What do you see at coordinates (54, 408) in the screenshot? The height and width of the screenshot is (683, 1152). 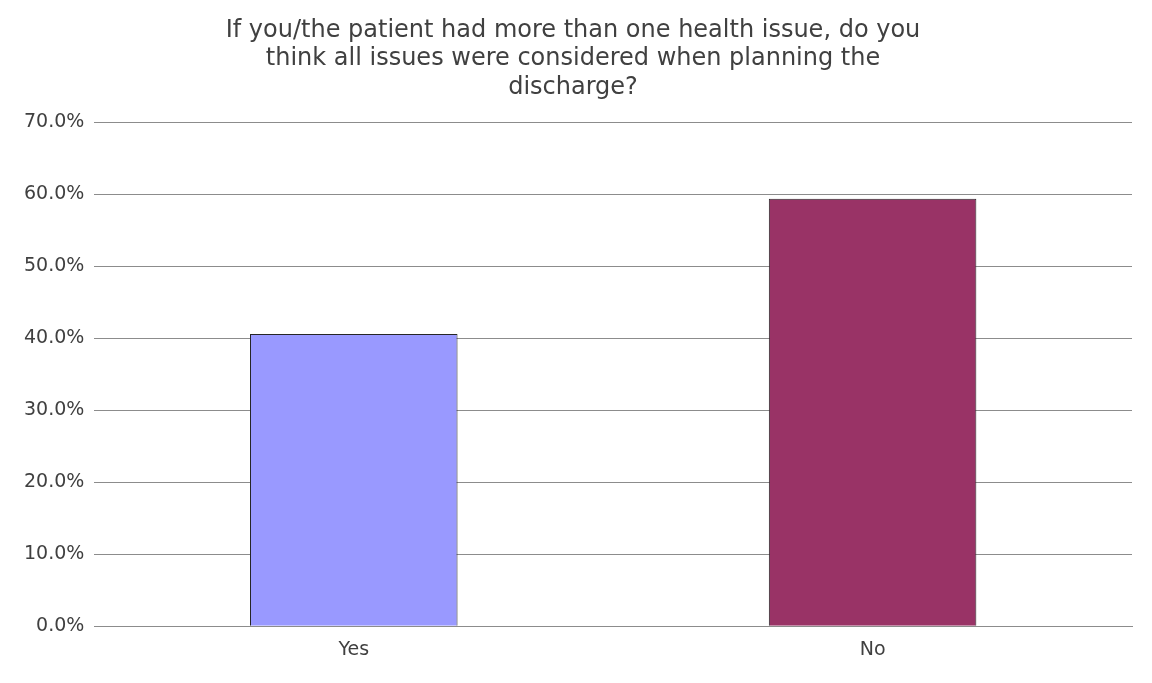 I see `y-tick-label: 30.0%` at bounding box center [54, 408].